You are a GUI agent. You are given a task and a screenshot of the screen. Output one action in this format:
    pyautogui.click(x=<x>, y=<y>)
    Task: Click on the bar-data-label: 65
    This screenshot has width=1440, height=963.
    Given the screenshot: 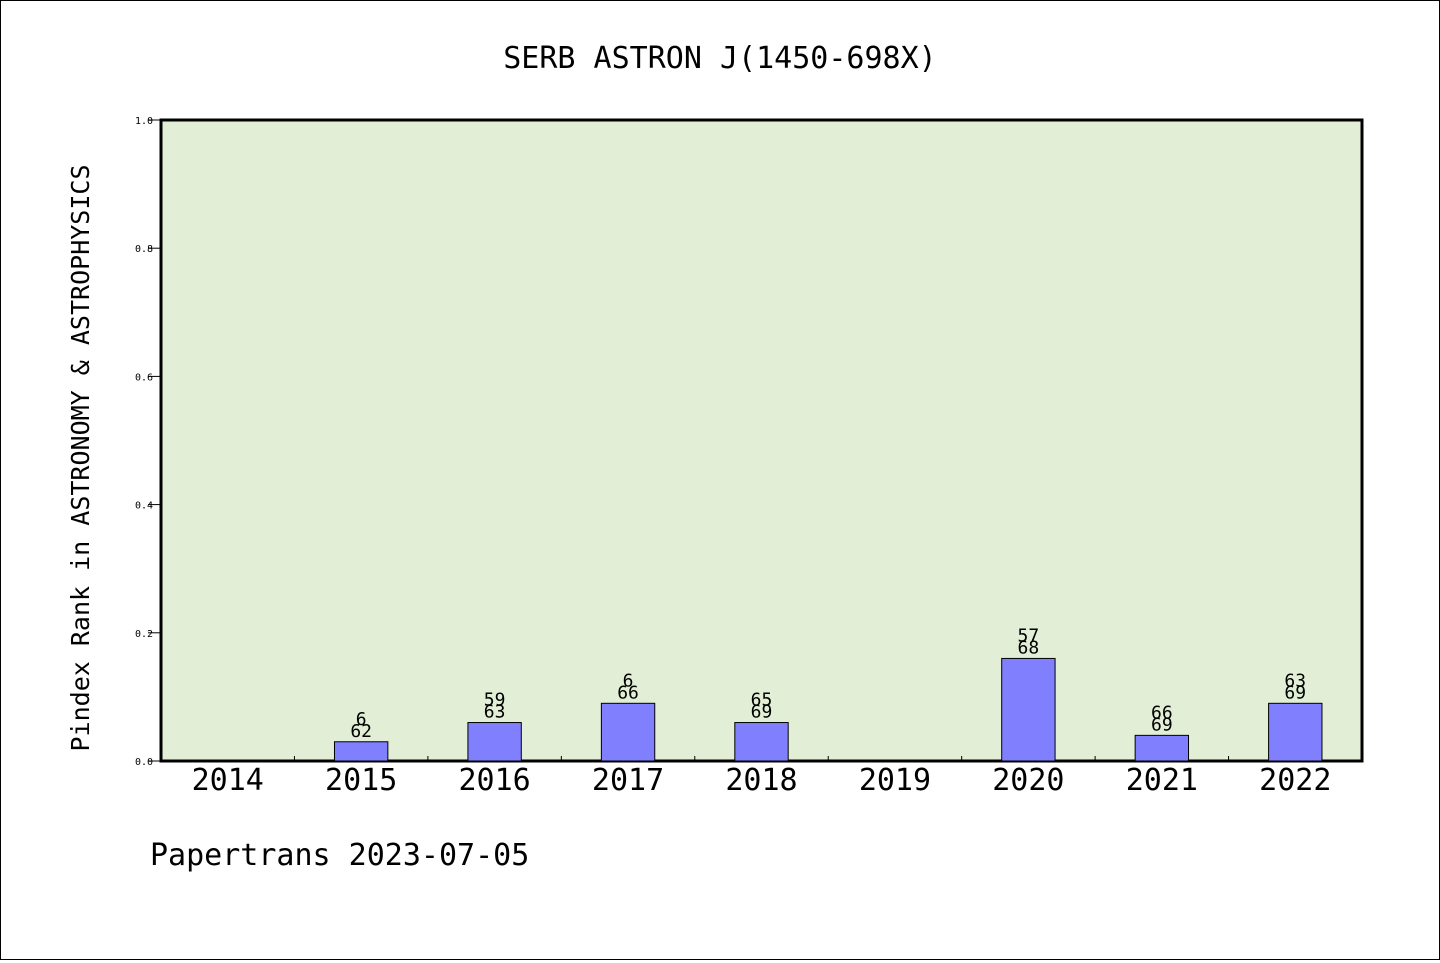 What is the action you would take?
    pyautogui.click(x=762, y=700)
    